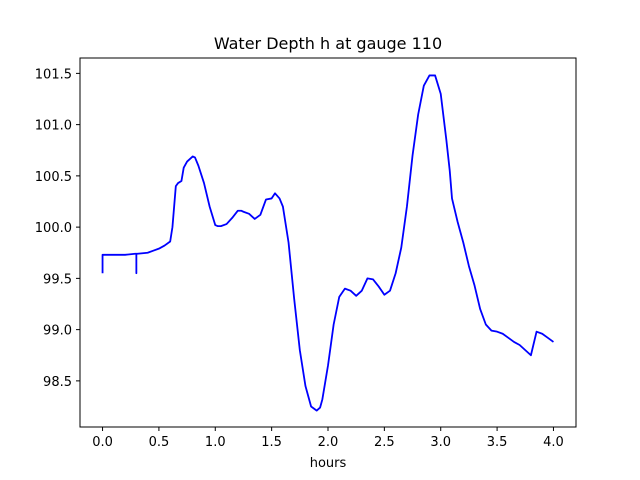 The height and width of the screenshot is (480, 640). I want to click on y-tick-label: 101.0, so click(53, 126).